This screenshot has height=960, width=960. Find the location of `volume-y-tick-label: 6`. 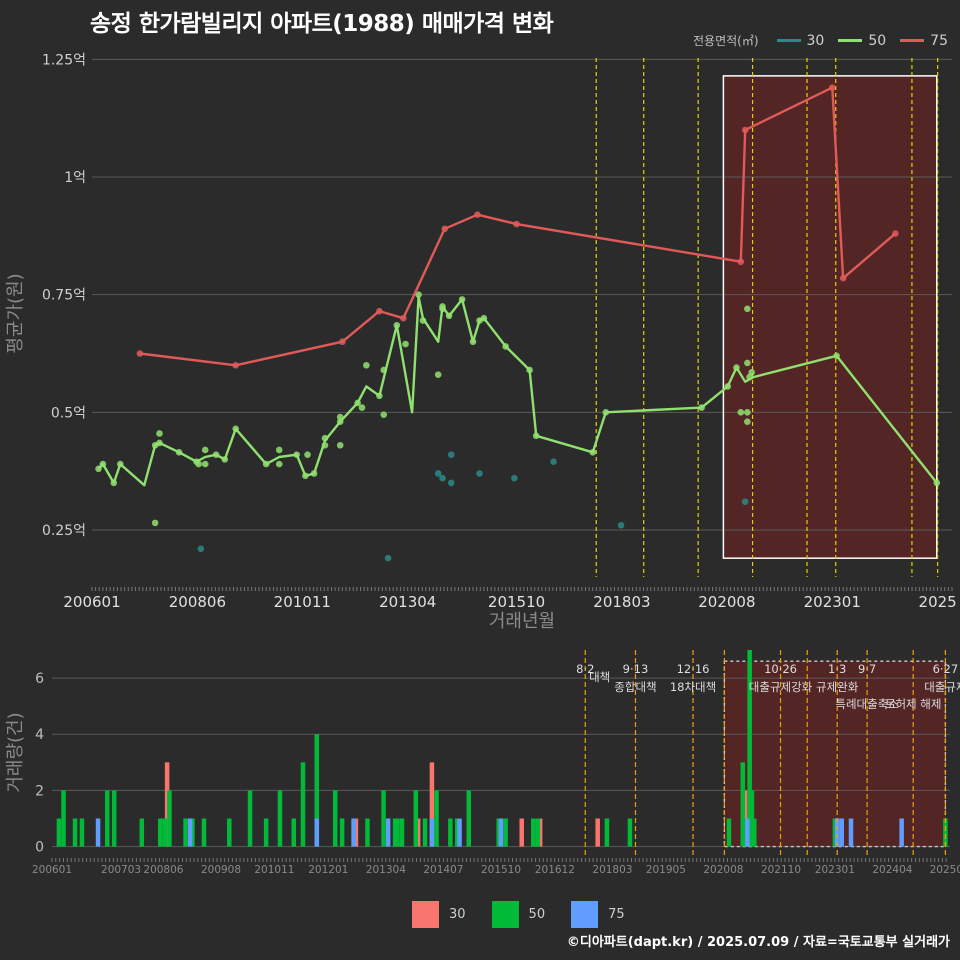

volume-y-tick-label: 6 is located at coordinates (39, 679).